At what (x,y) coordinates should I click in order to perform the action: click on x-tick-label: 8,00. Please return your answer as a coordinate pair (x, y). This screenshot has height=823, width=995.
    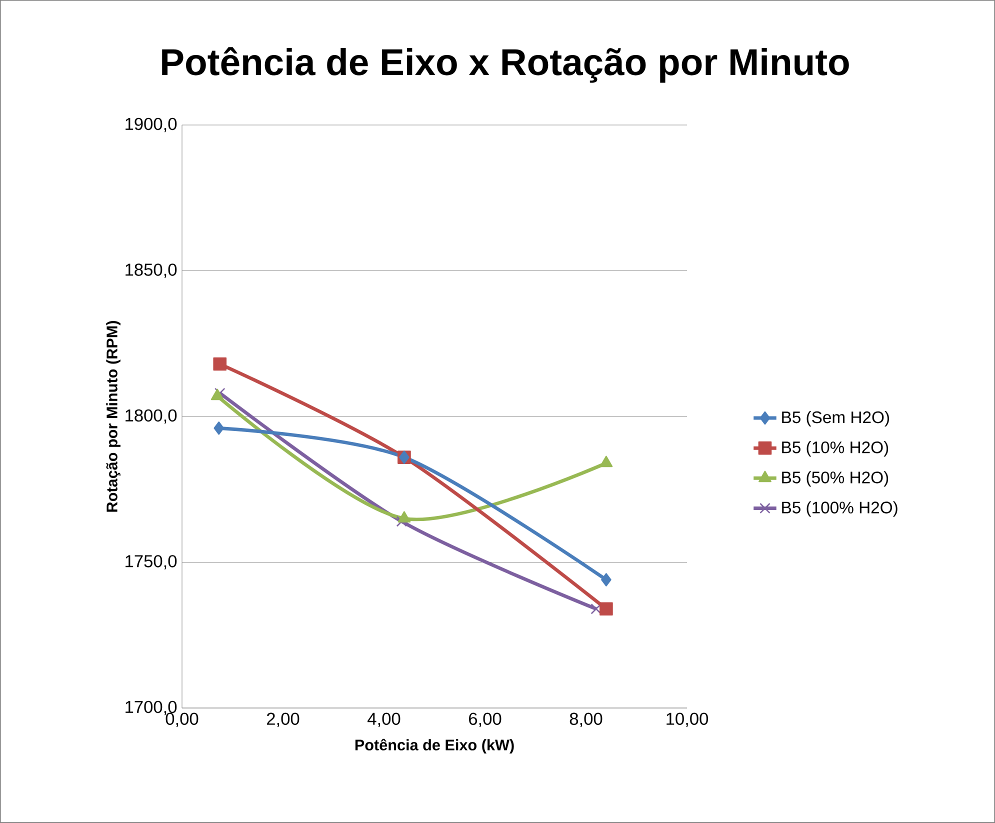
    Looking at the image, I should click on (586, 720).